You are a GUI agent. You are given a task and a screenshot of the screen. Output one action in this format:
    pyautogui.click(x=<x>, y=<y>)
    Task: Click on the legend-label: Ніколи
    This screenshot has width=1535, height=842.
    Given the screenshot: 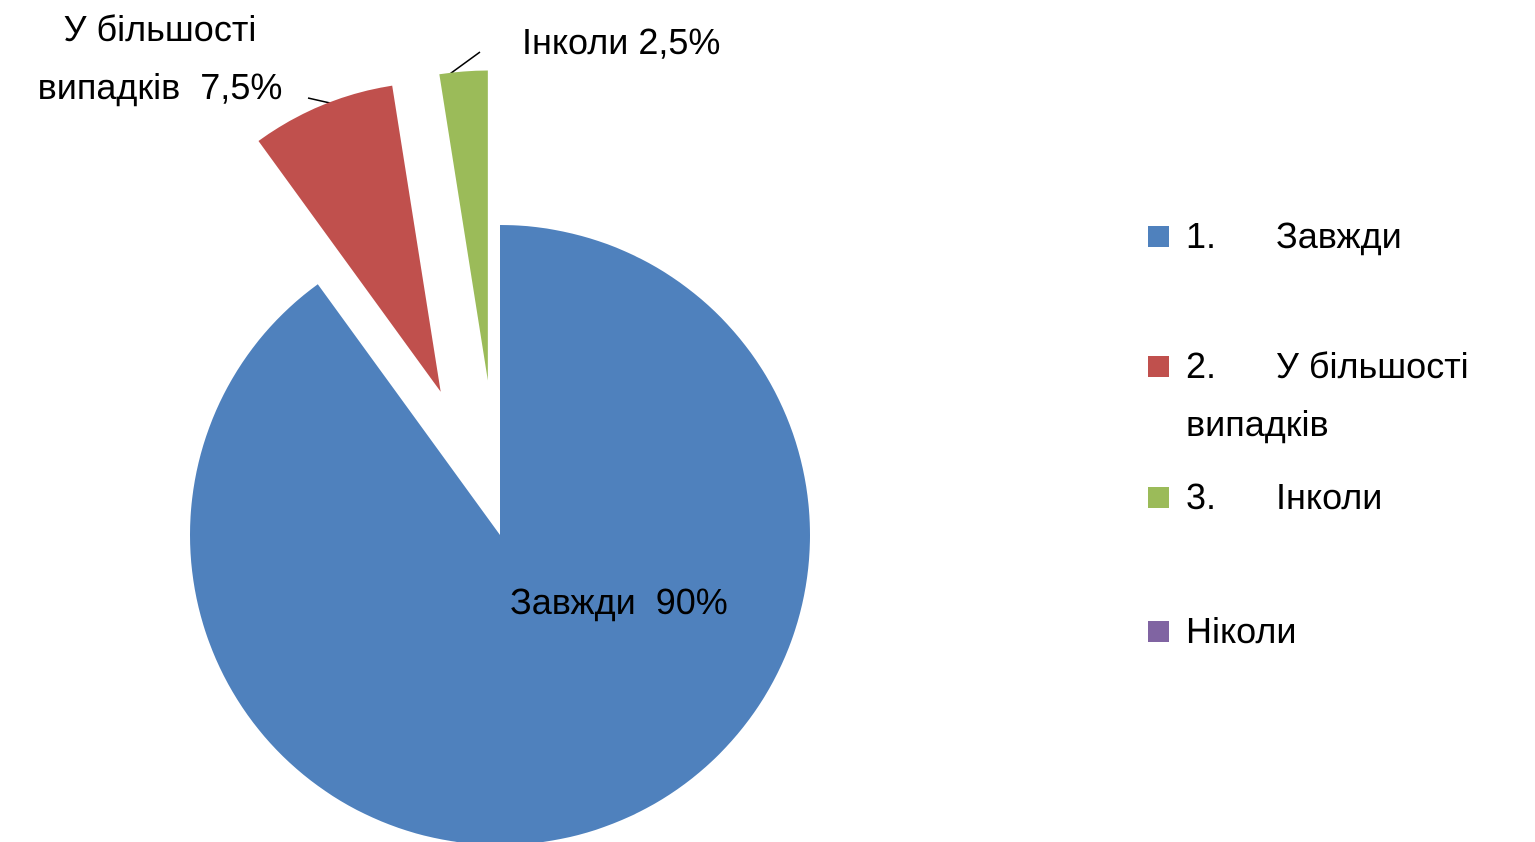 What is the action you would take?
    pyautogui.click(x=1241, y=630)
    